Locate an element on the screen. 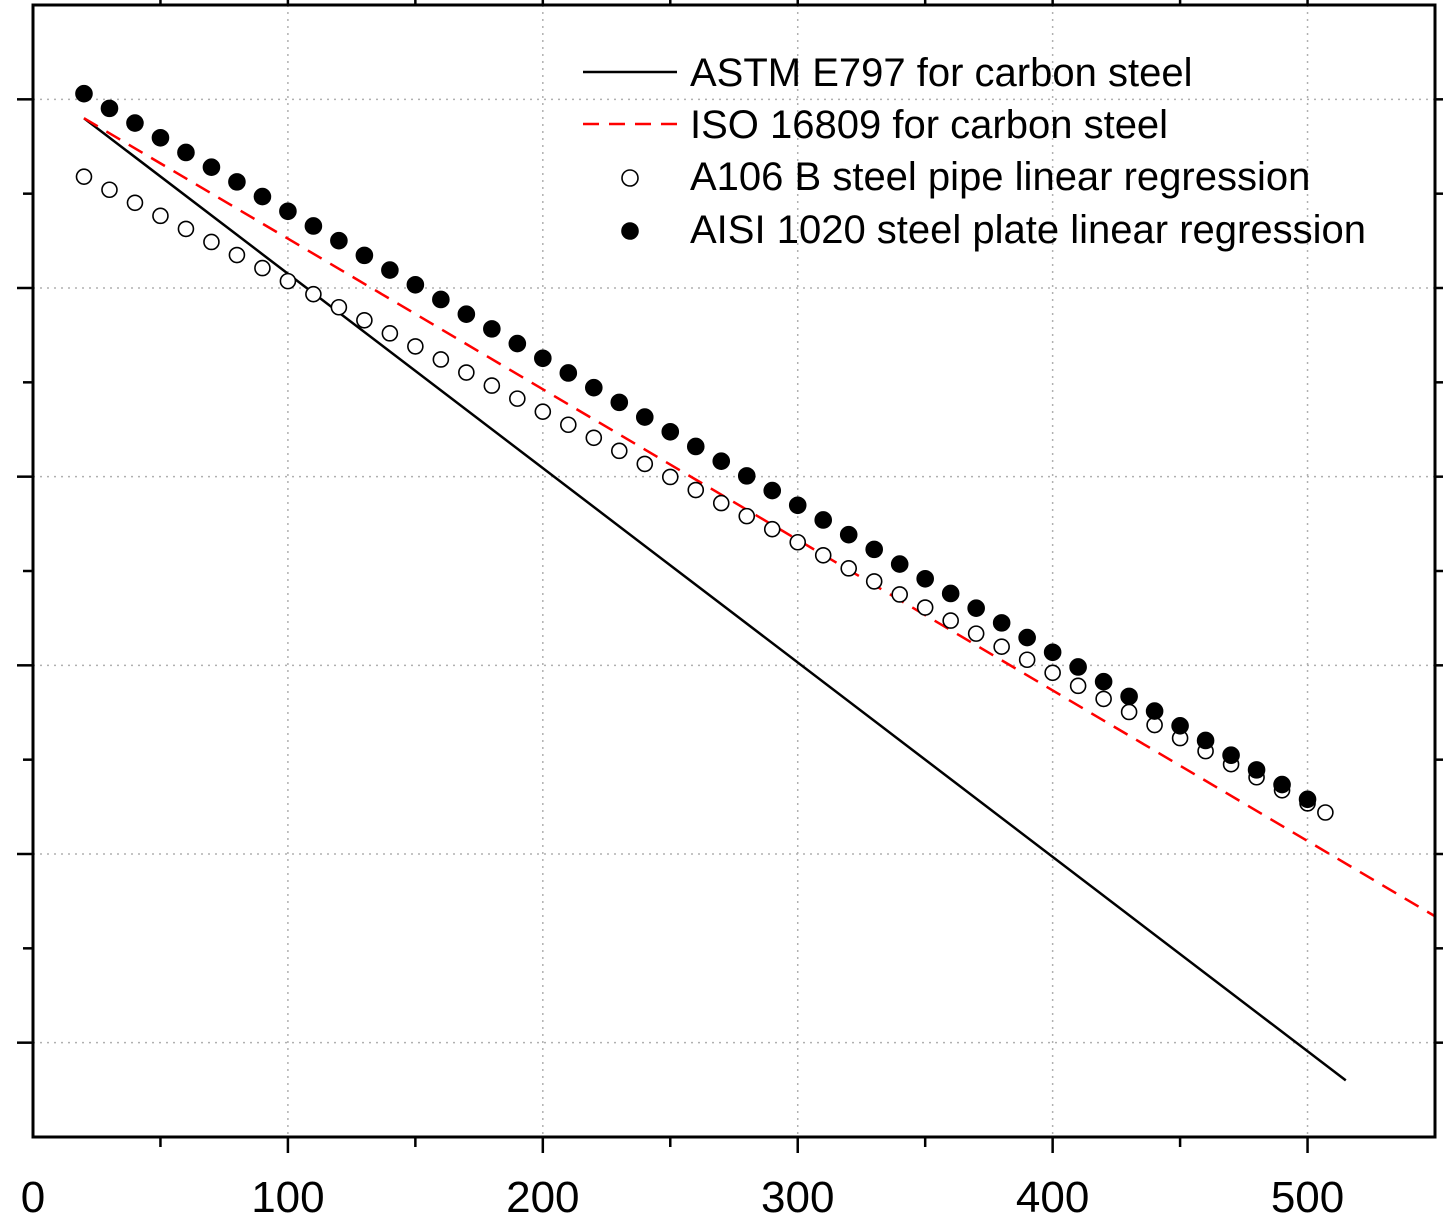  x-tick-label: 100 is located at coordinates (287, 1197).